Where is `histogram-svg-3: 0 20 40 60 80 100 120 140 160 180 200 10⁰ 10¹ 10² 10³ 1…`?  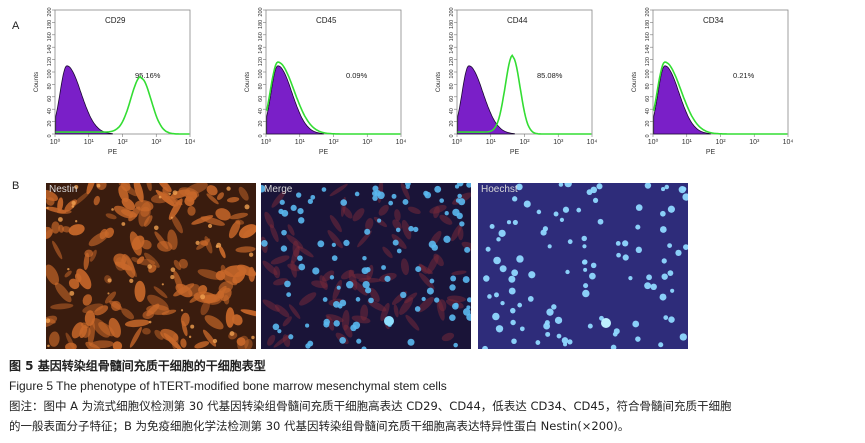
histogram-svg-3: 0 20 40 60 80 100 120 140 160 180 200 10⁰ 10¹ 10² 10³ 1… is located at coordinates (712, 81).